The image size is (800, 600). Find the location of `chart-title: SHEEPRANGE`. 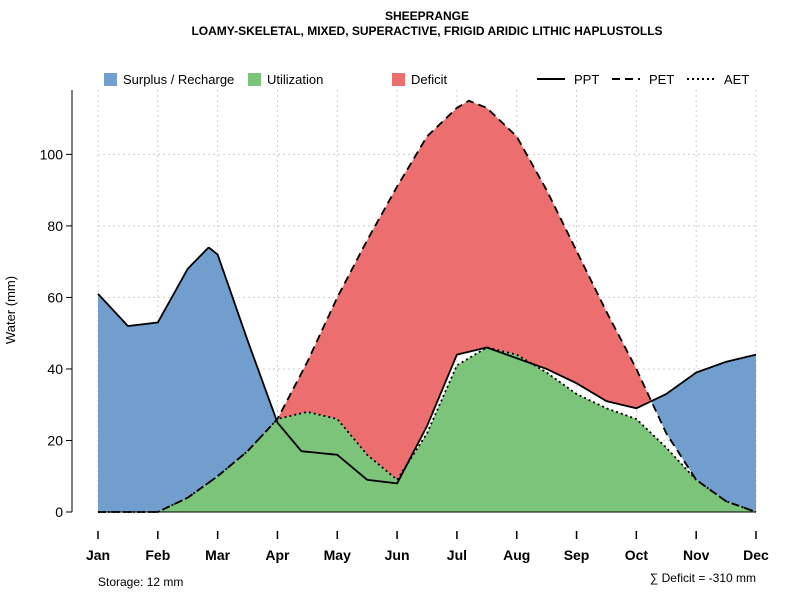

chart-title: SHEEPRANGE is located at coordinates (427, 16).